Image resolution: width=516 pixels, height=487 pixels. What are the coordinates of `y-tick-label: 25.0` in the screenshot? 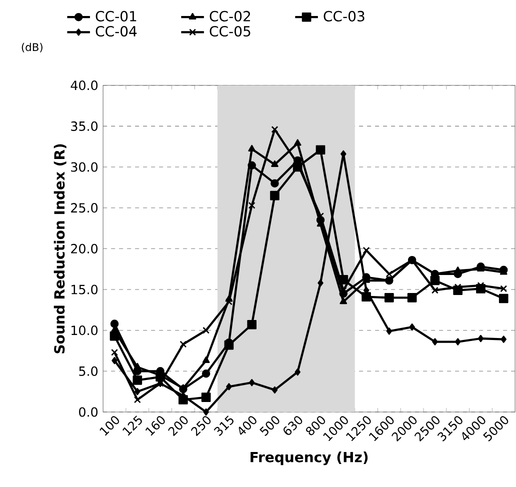 It's located at (84, 208).